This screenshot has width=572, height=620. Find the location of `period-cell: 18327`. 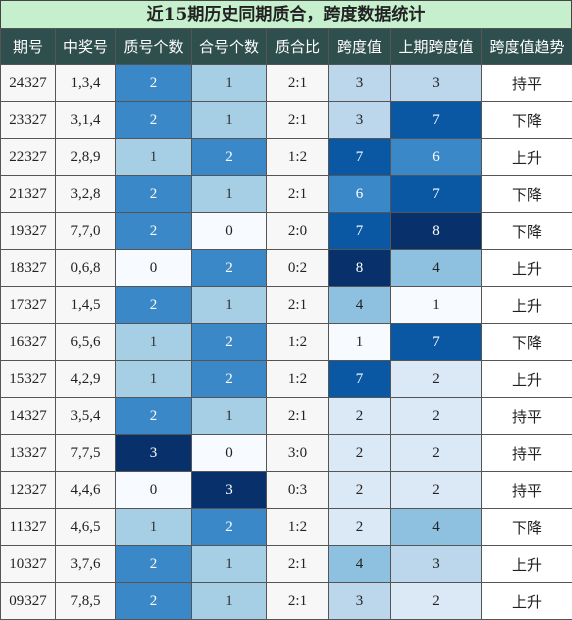

period-cell: 18327 is located at coordinates (28, 268).